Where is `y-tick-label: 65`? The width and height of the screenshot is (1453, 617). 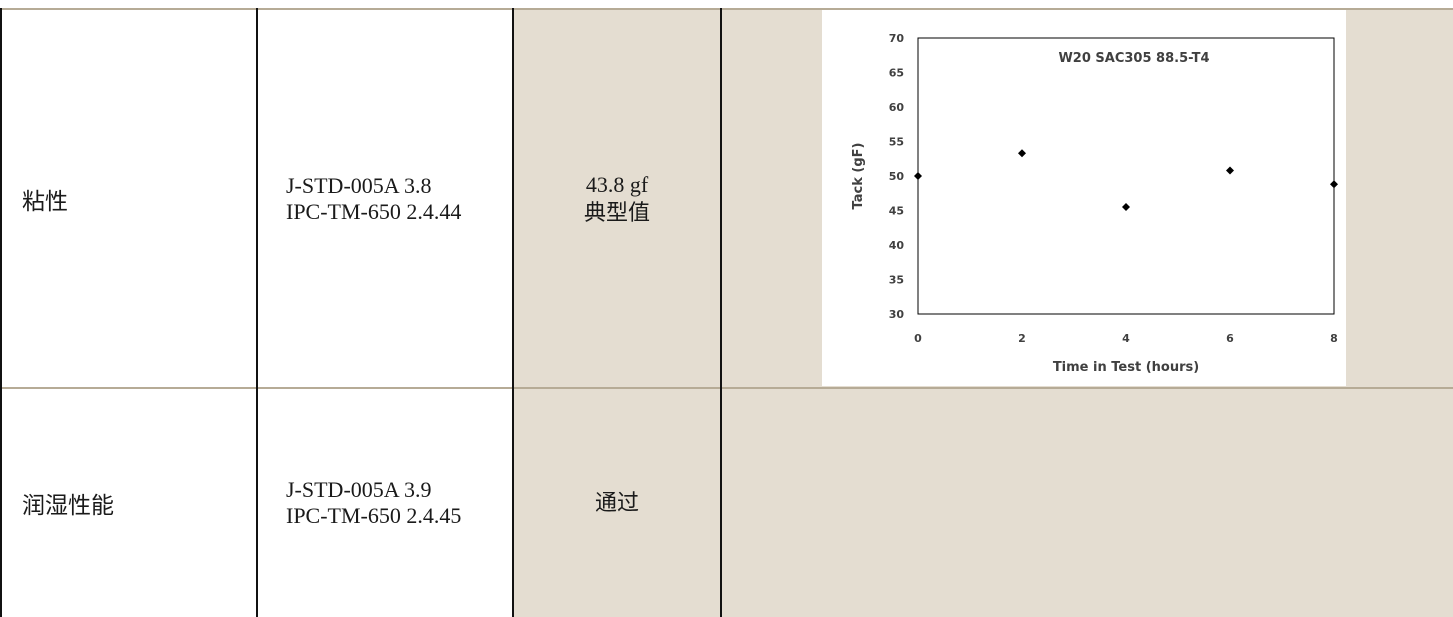 y-tick-label: 65 is located at coordinates (896, 73).